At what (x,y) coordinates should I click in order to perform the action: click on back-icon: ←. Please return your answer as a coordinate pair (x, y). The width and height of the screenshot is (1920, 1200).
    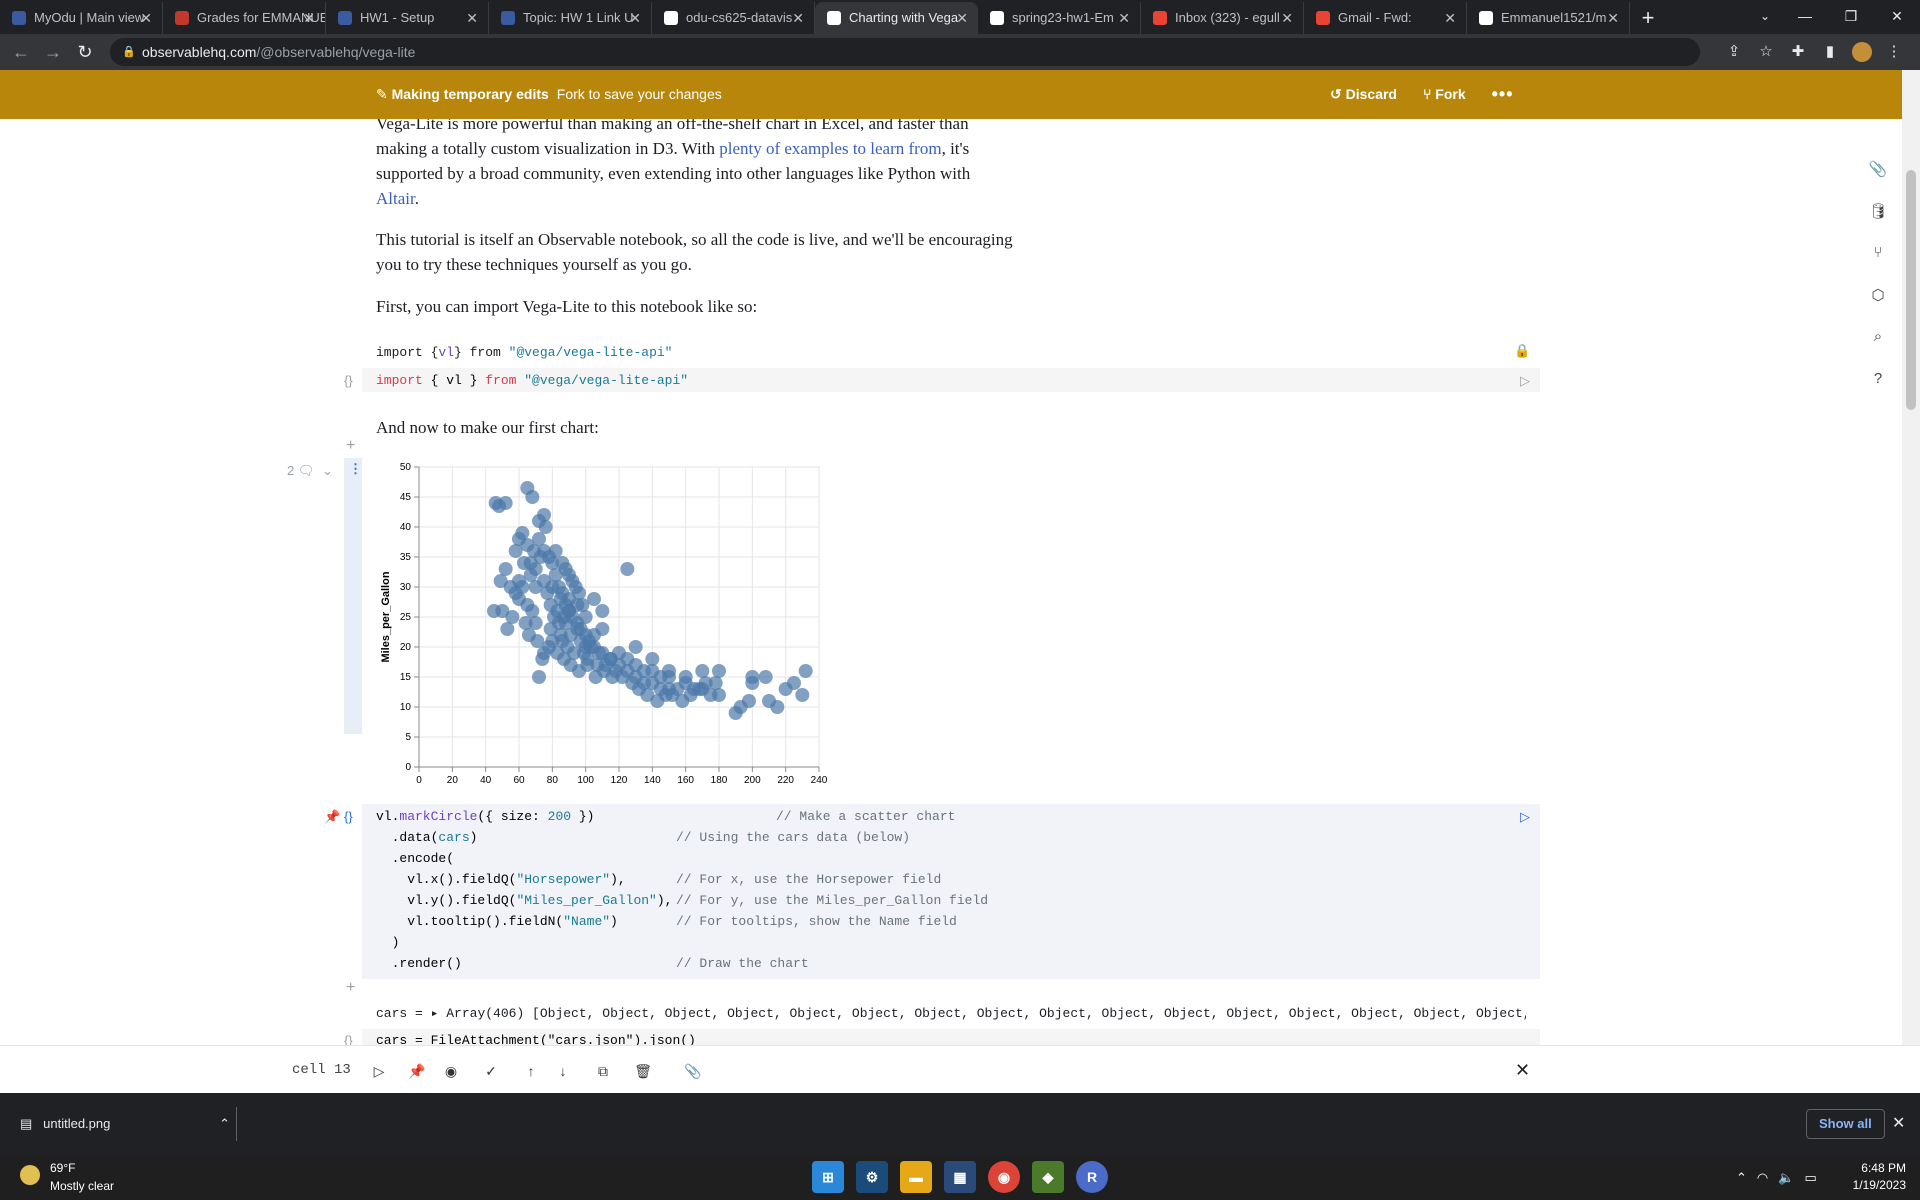
    Looking at the image, I should click on (21, 52).